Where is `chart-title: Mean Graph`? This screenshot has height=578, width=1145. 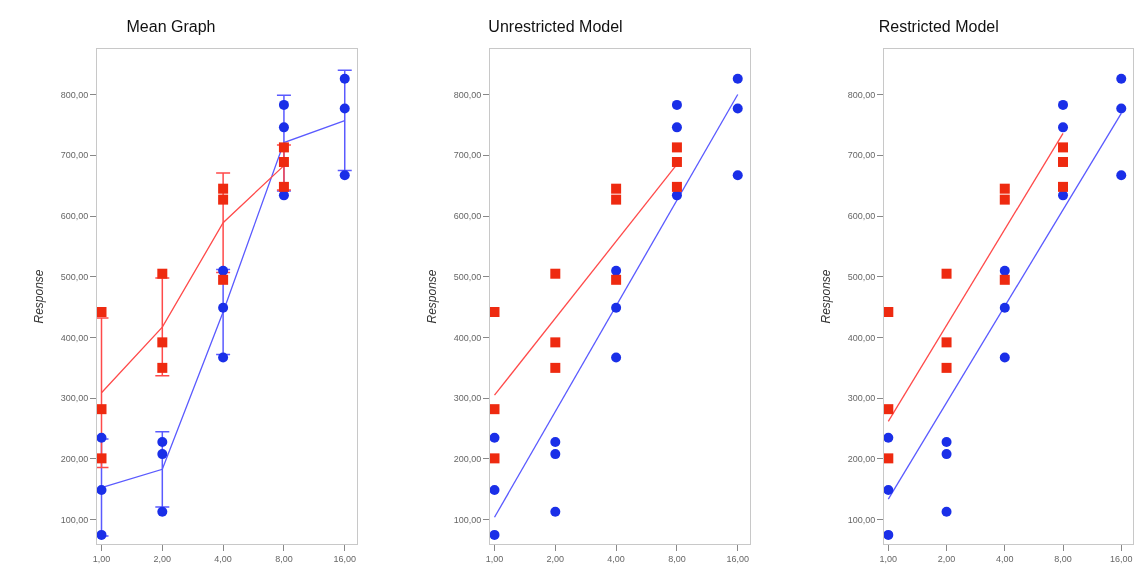
chart-title: Mean Graph is located at coordinates (171, 26).